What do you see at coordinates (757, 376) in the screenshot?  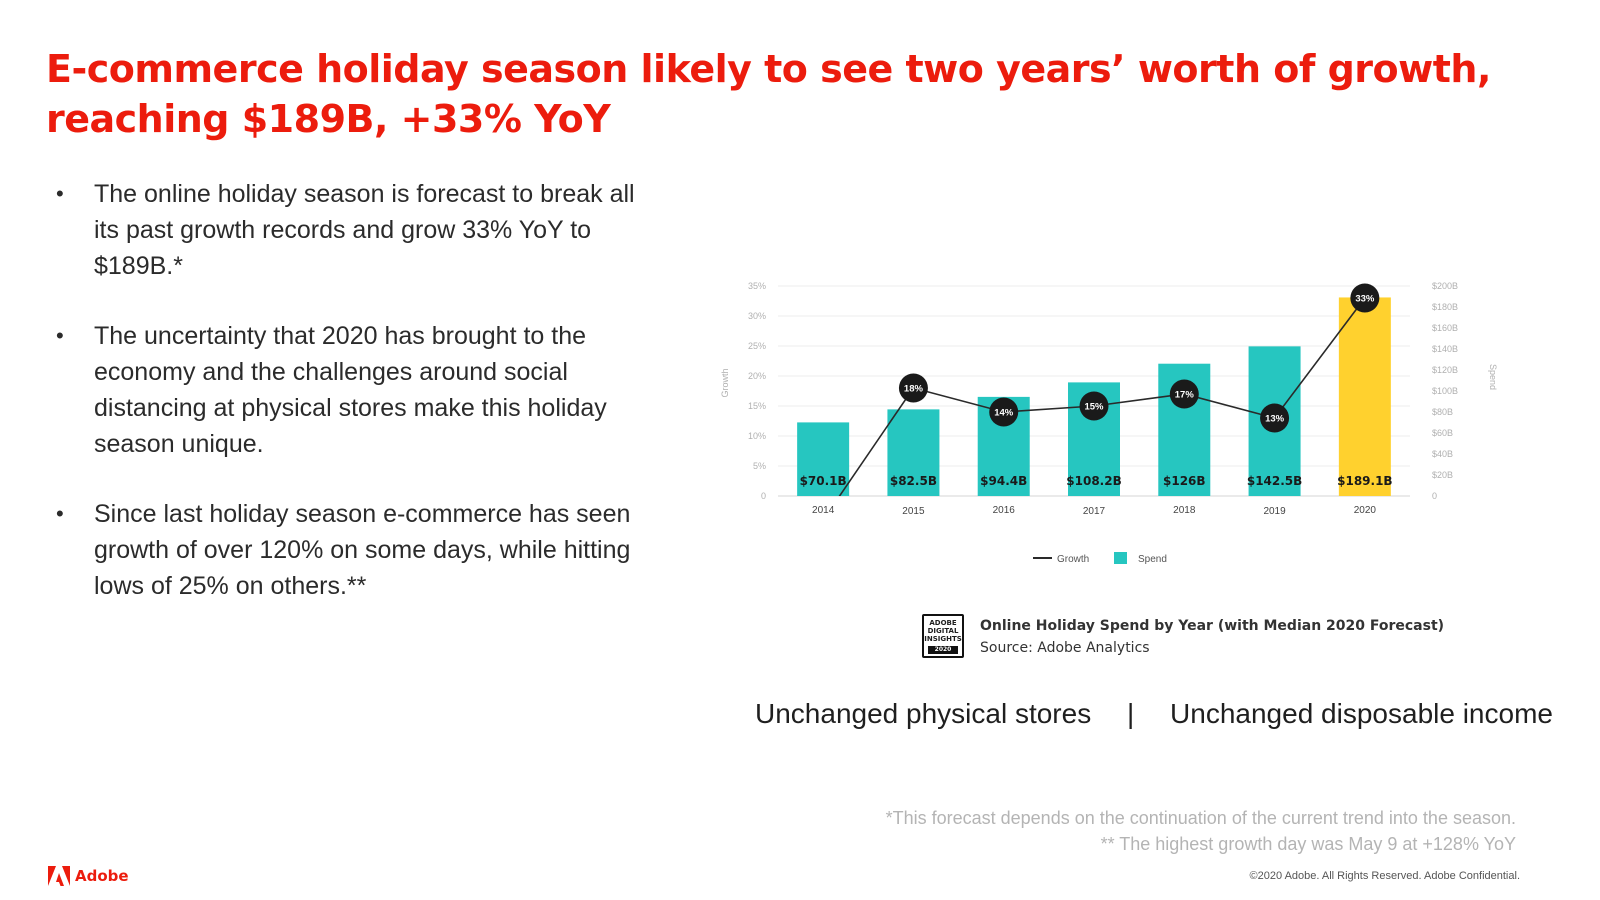 I see `y-tick-left: 20%` at bounding box center [757, 376].